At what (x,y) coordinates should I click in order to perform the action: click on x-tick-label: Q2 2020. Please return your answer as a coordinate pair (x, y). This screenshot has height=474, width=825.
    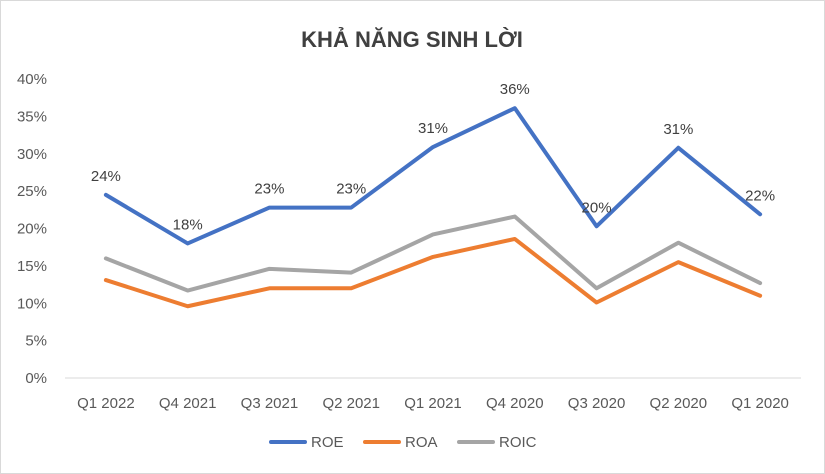
    Looking at the image, I should click on (679, 403).